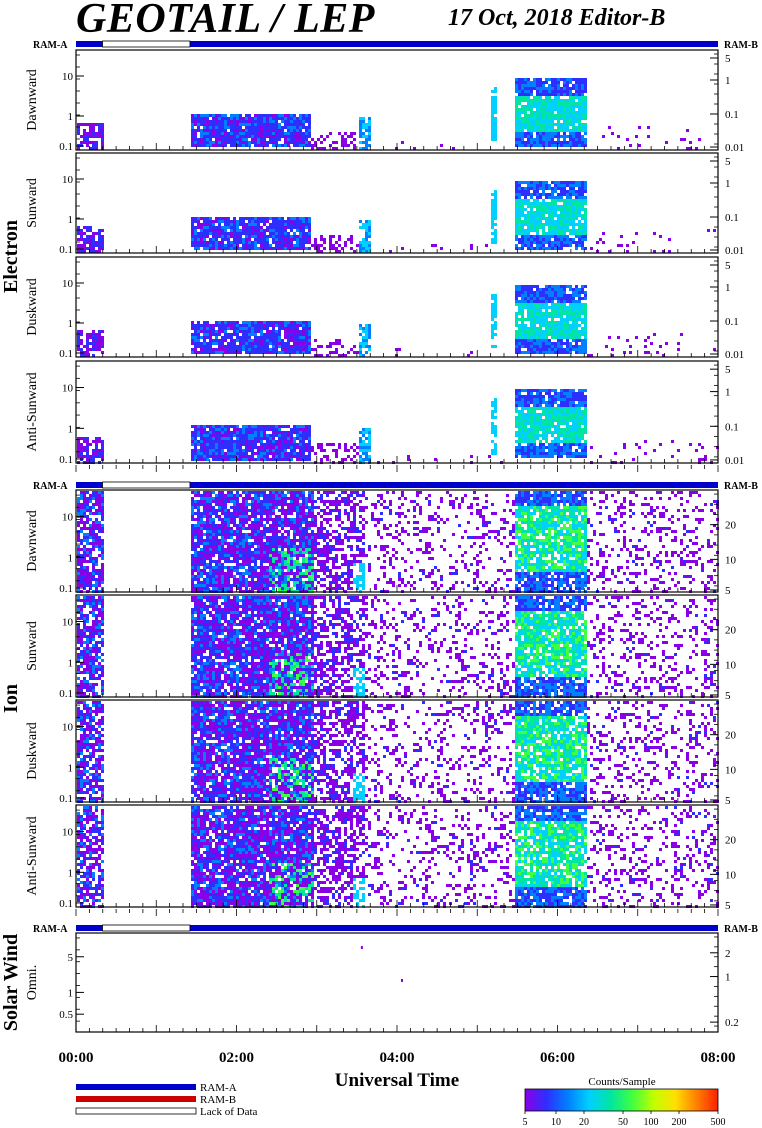 The image size is (762, 1128). What do you see at coordinates (71, 220) in the screenshot?
I see `left-tick-label: 1` at bounding box center [71, 220].